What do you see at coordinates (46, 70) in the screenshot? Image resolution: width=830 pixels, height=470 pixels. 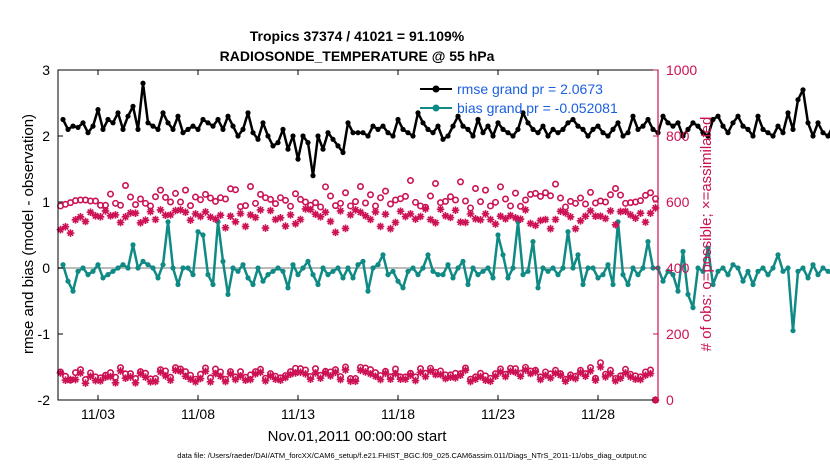 I see `y-tick-label-left: 3` at bounding box center [46, 70].